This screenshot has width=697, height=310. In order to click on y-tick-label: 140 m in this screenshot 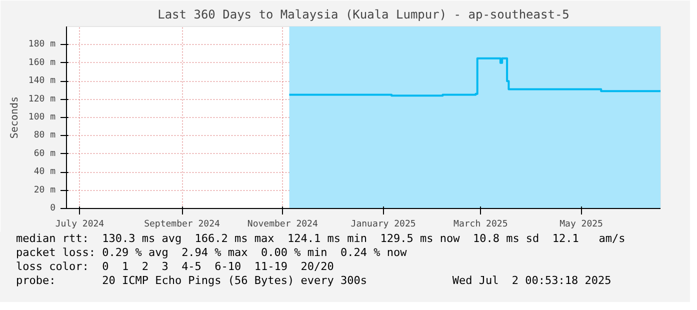, I will do `click(42, 81)`.